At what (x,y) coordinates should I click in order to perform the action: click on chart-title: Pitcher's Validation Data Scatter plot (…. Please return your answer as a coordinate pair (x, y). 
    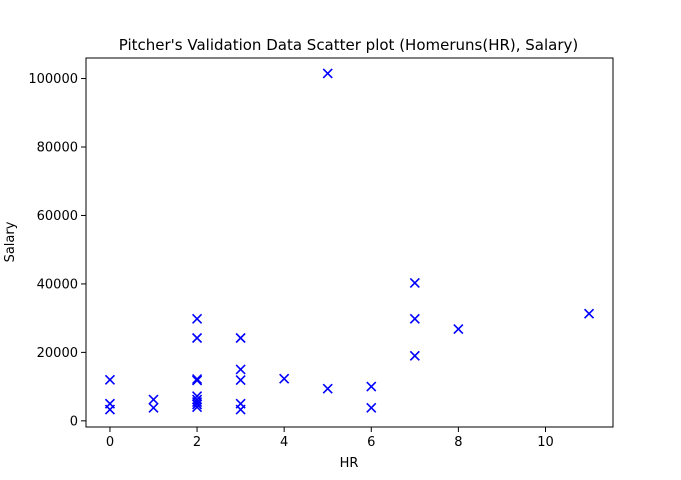
    Looking at the image, I should click on (349, 45).